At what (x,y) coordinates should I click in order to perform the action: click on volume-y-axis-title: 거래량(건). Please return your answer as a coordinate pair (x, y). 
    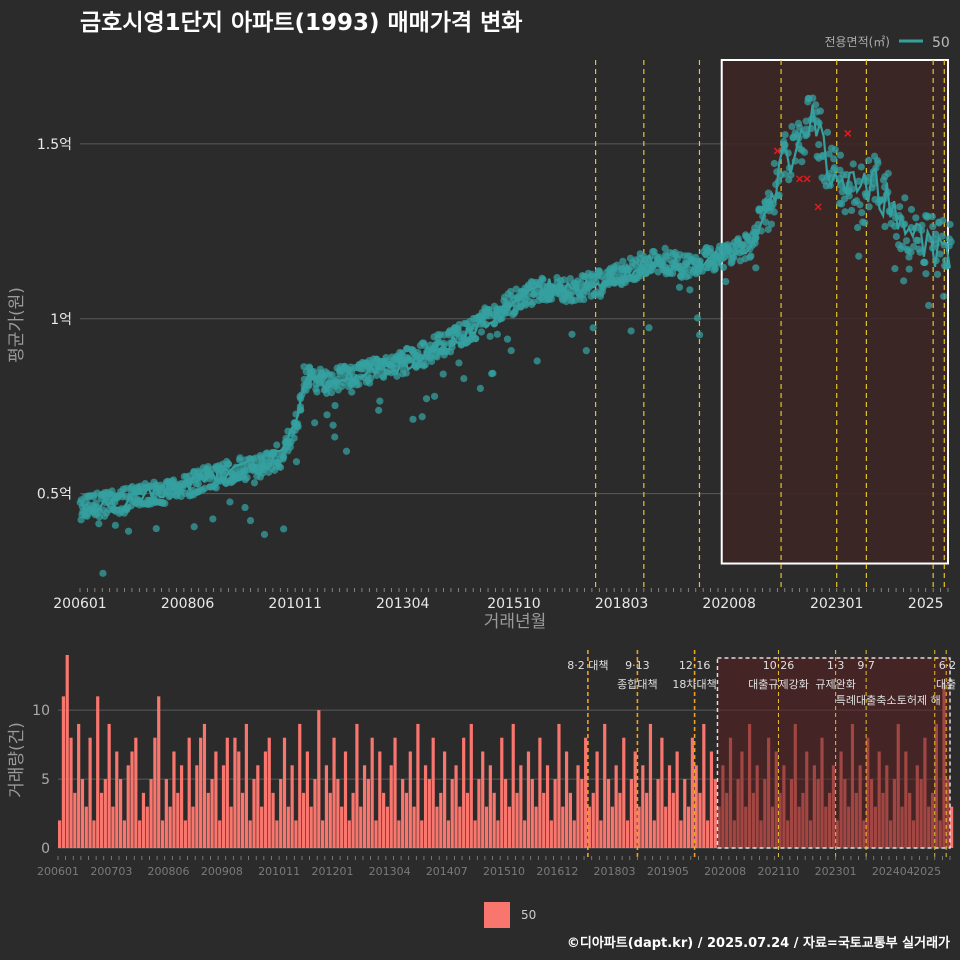
    Looking at the image, I should click on (17, 760).